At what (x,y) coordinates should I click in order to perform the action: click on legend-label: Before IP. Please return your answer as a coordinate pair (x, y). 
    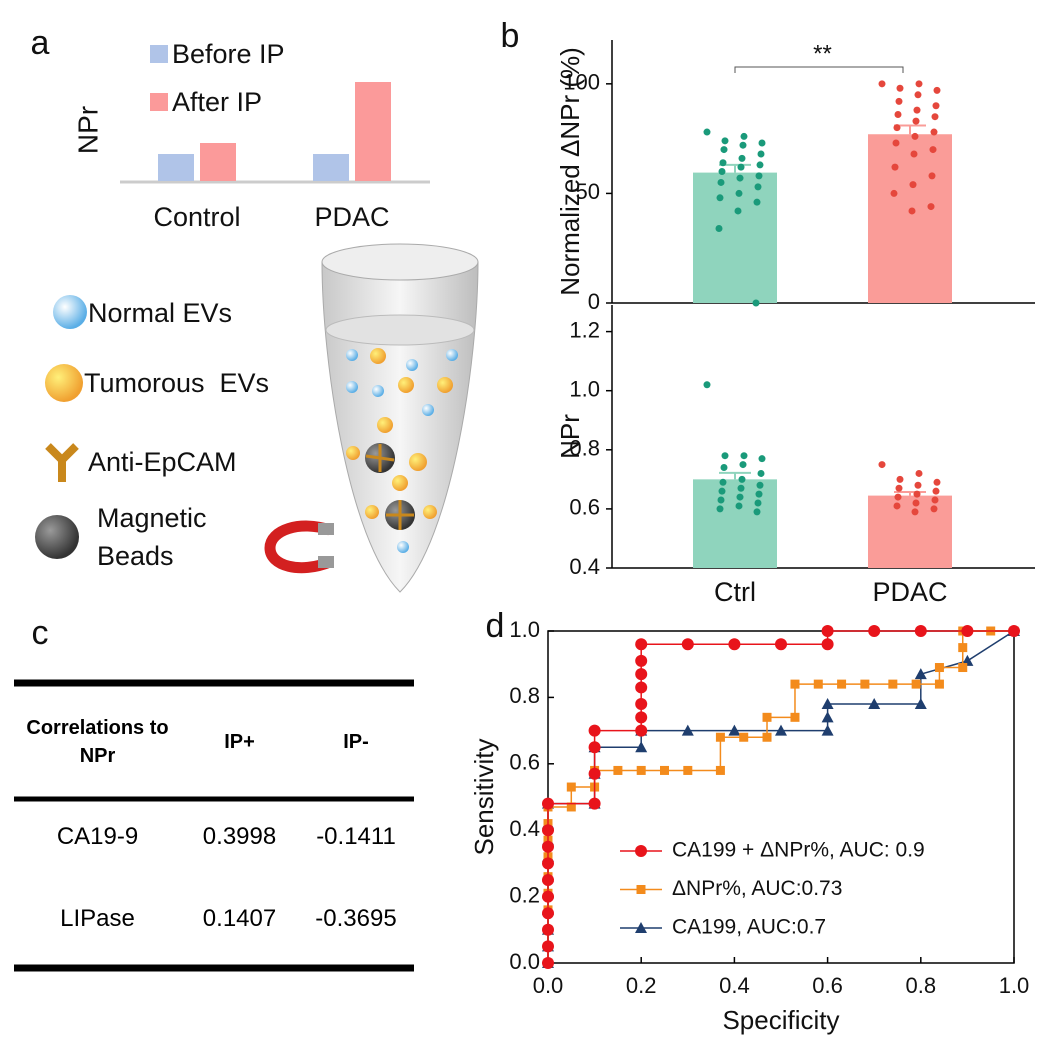
    Looking at the image, I should click on (228, 54).